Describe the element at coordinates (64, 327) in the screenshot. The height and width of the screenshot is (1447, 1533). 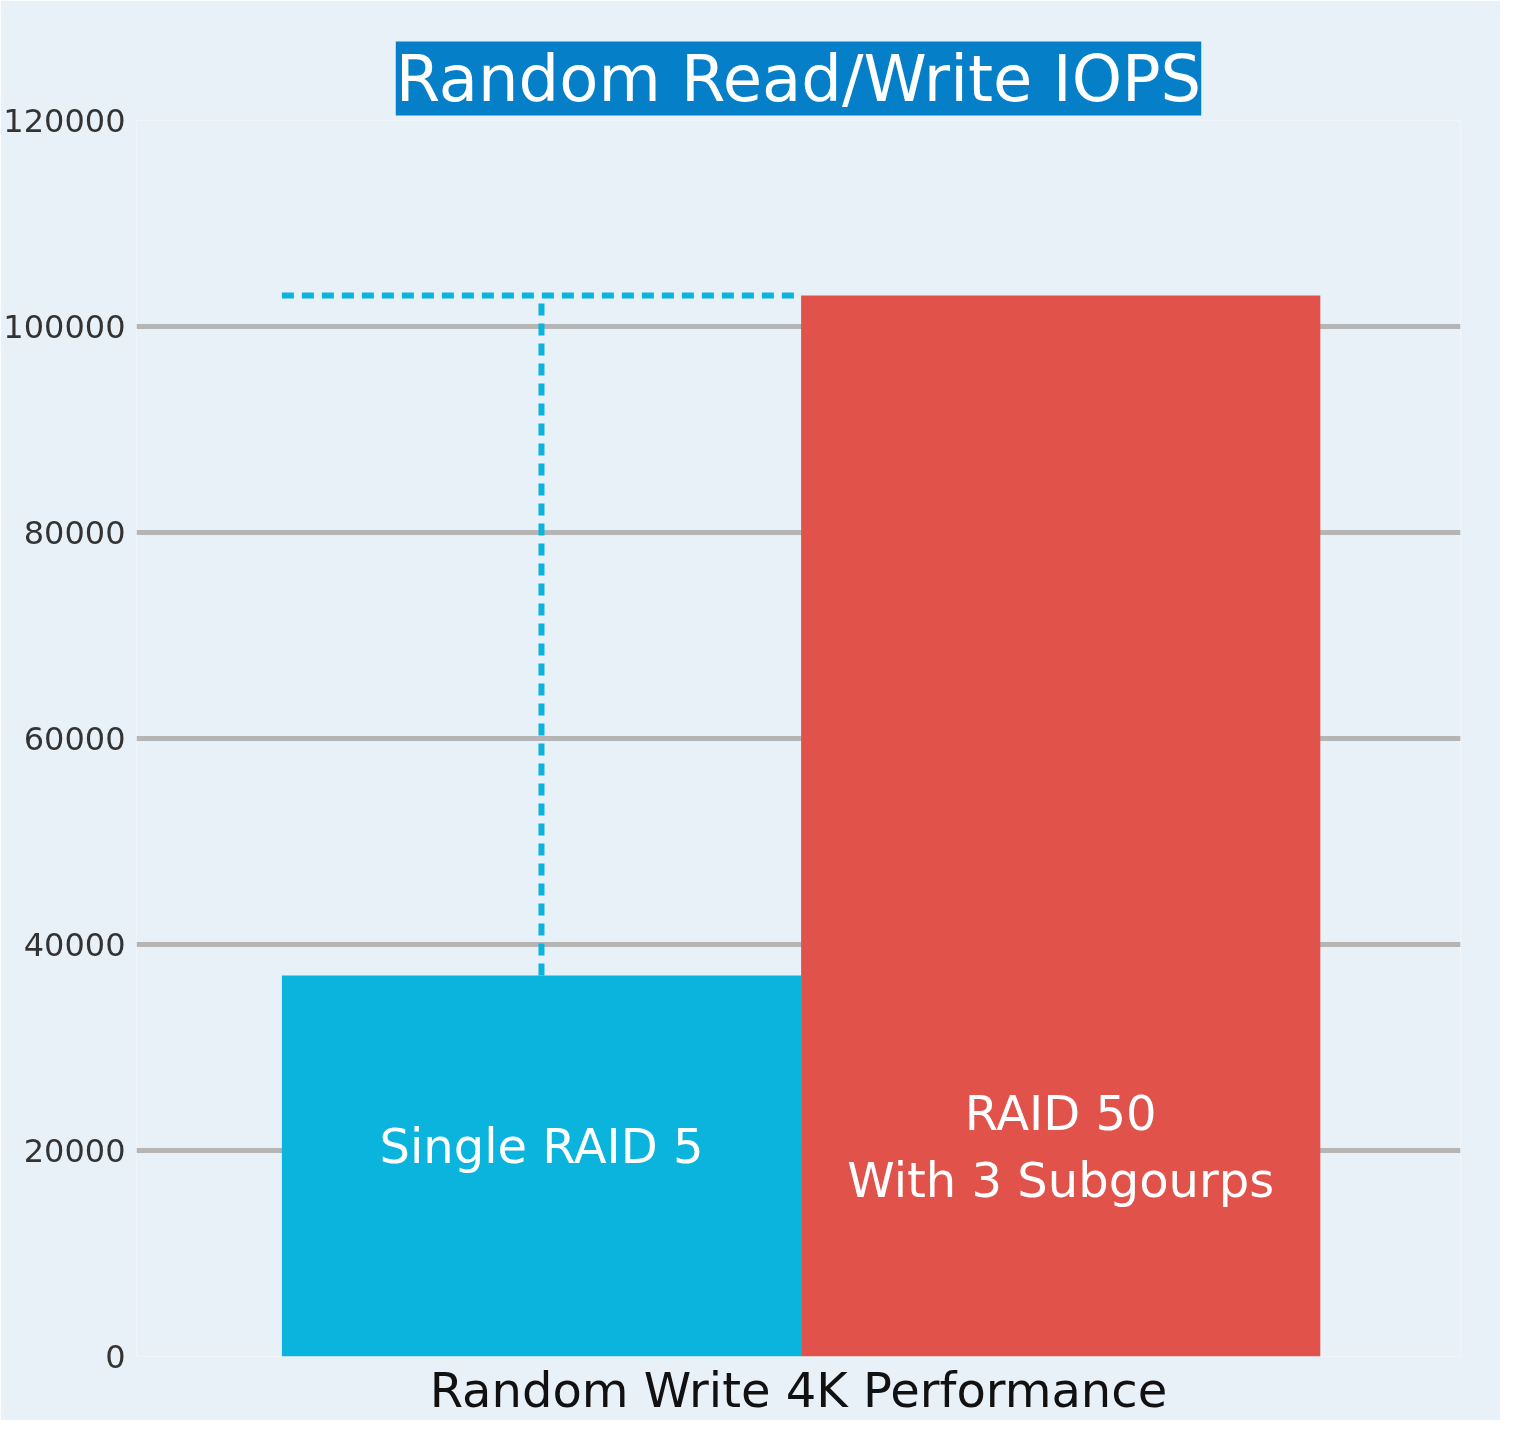
I see `y-tick-label: 100000` at that location.